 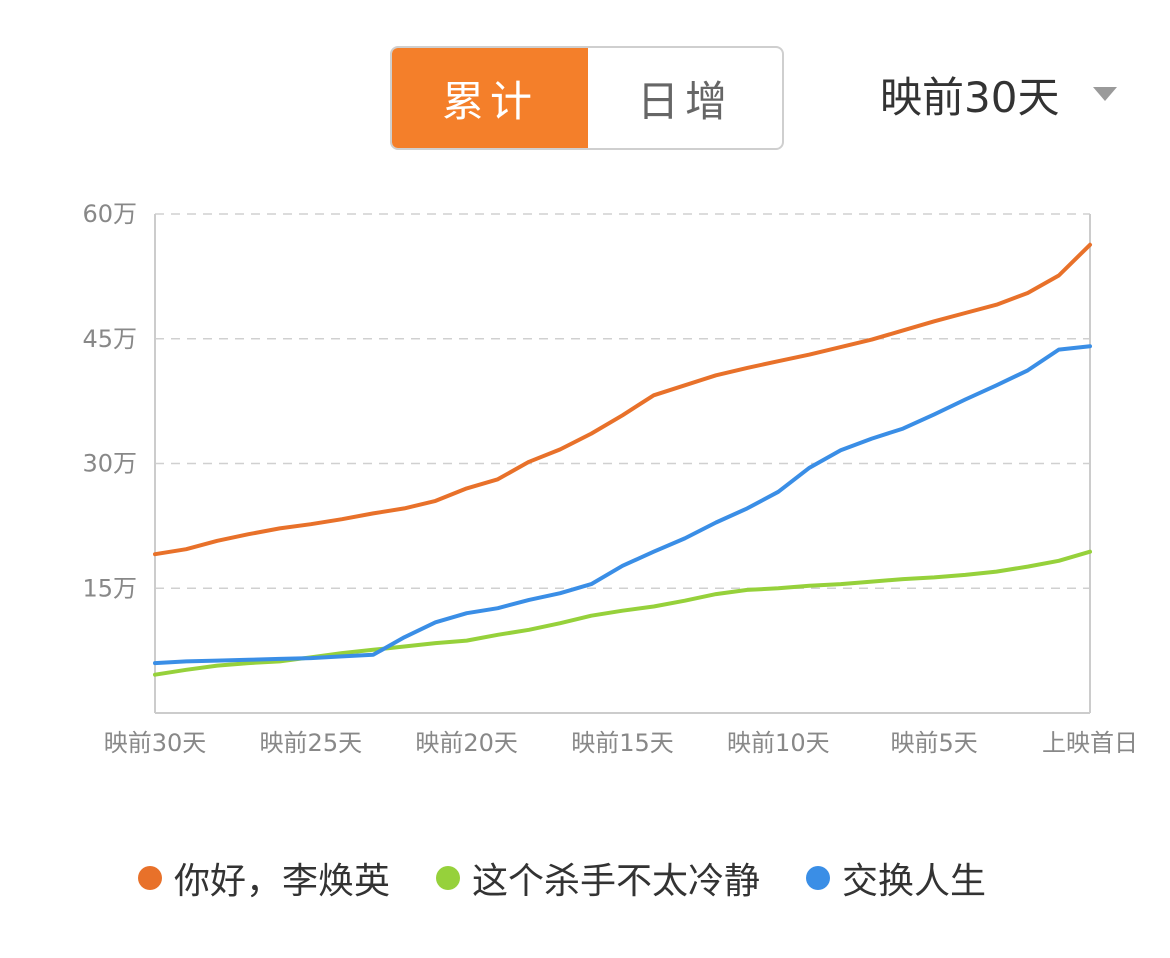 I want to click on legend-item-jiaohuanrensheng: 交换人生, so click(x=896, y=878).